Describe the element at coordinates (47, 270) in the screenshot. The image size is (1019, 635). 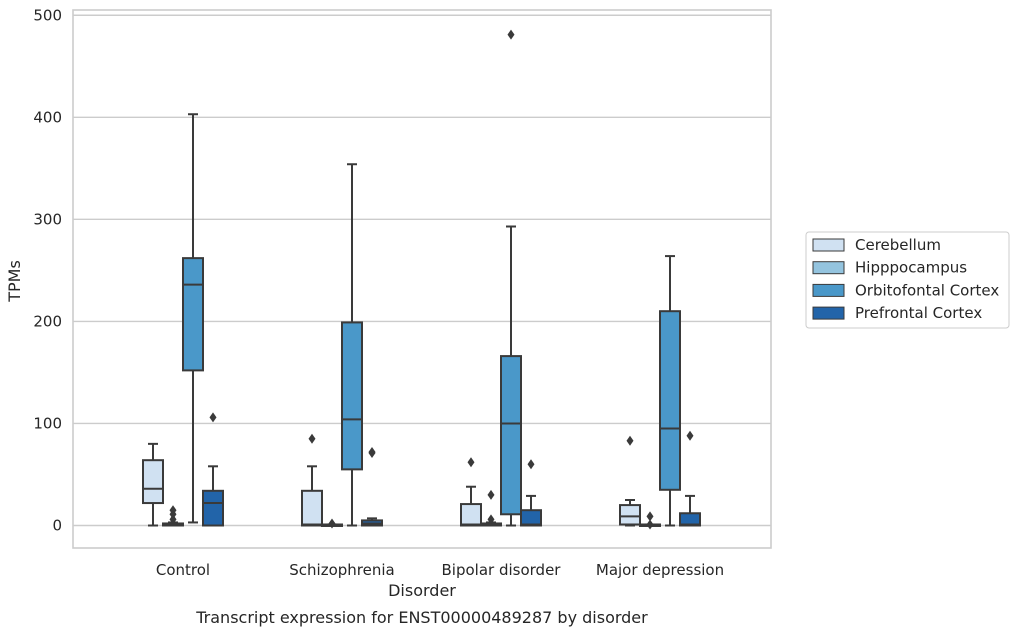
I see `y-tick-labels: 0 100 200 300 400 500` at that location.